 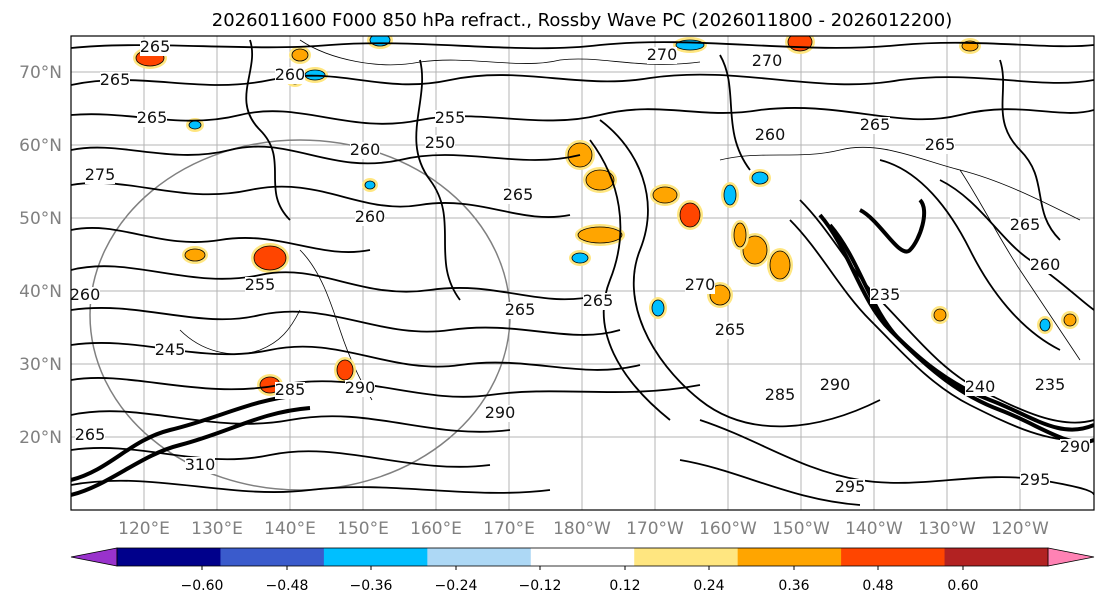 I want to click on contour-label: 275, so click(x=100, y=174).